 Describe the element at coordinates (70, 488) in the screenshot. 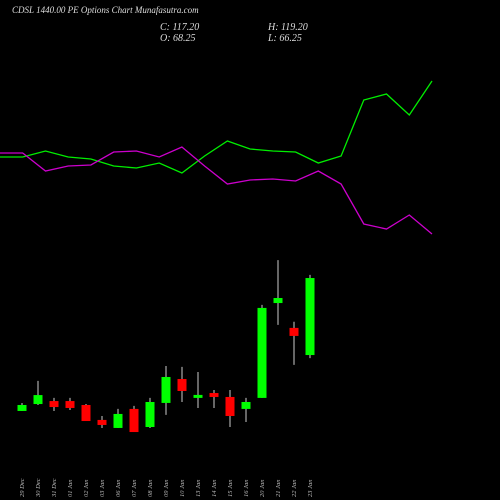

I see `x-tick-label: 01 Jan` at that location.